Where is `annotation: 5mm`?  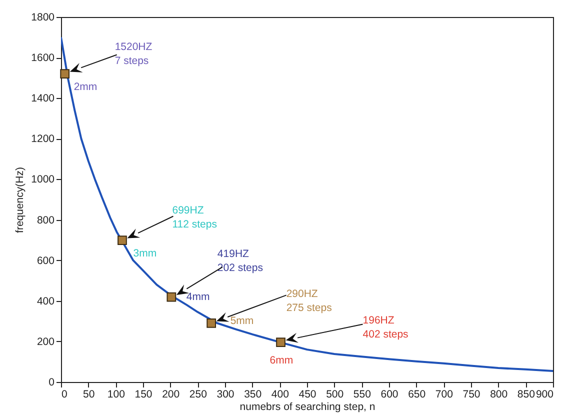
annotation: 5mm is located at coordinates (242, 321).